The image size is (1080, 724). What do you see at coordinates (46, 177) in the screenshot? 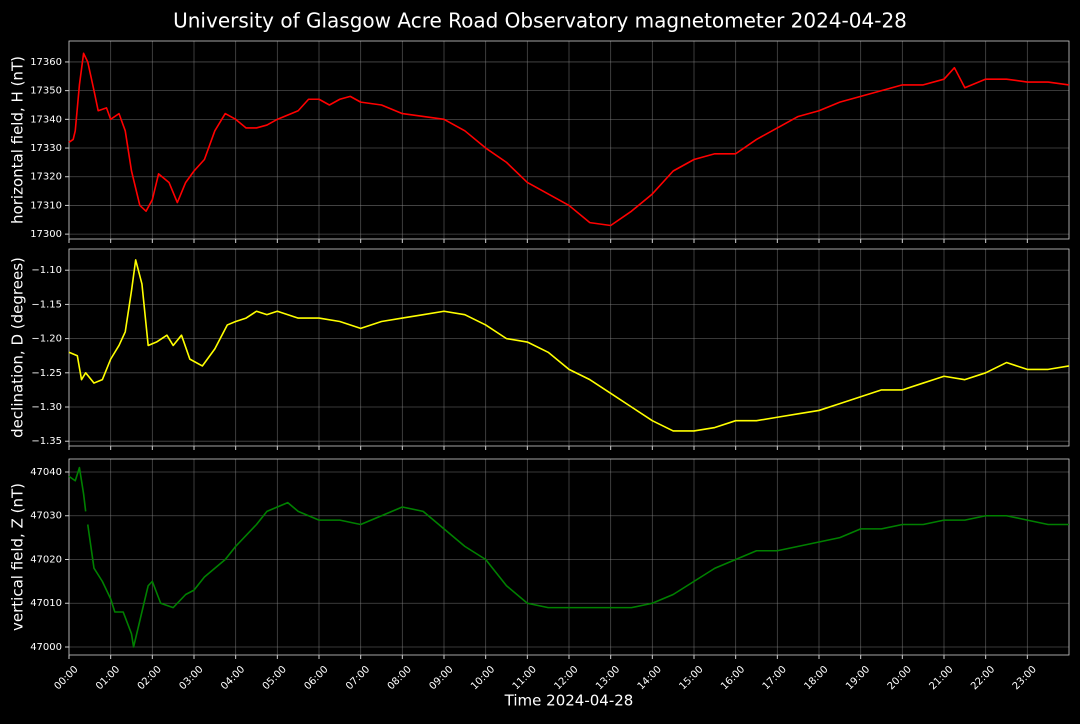
I see `y-tick-label: 17320` at bounding box center [46, 177].